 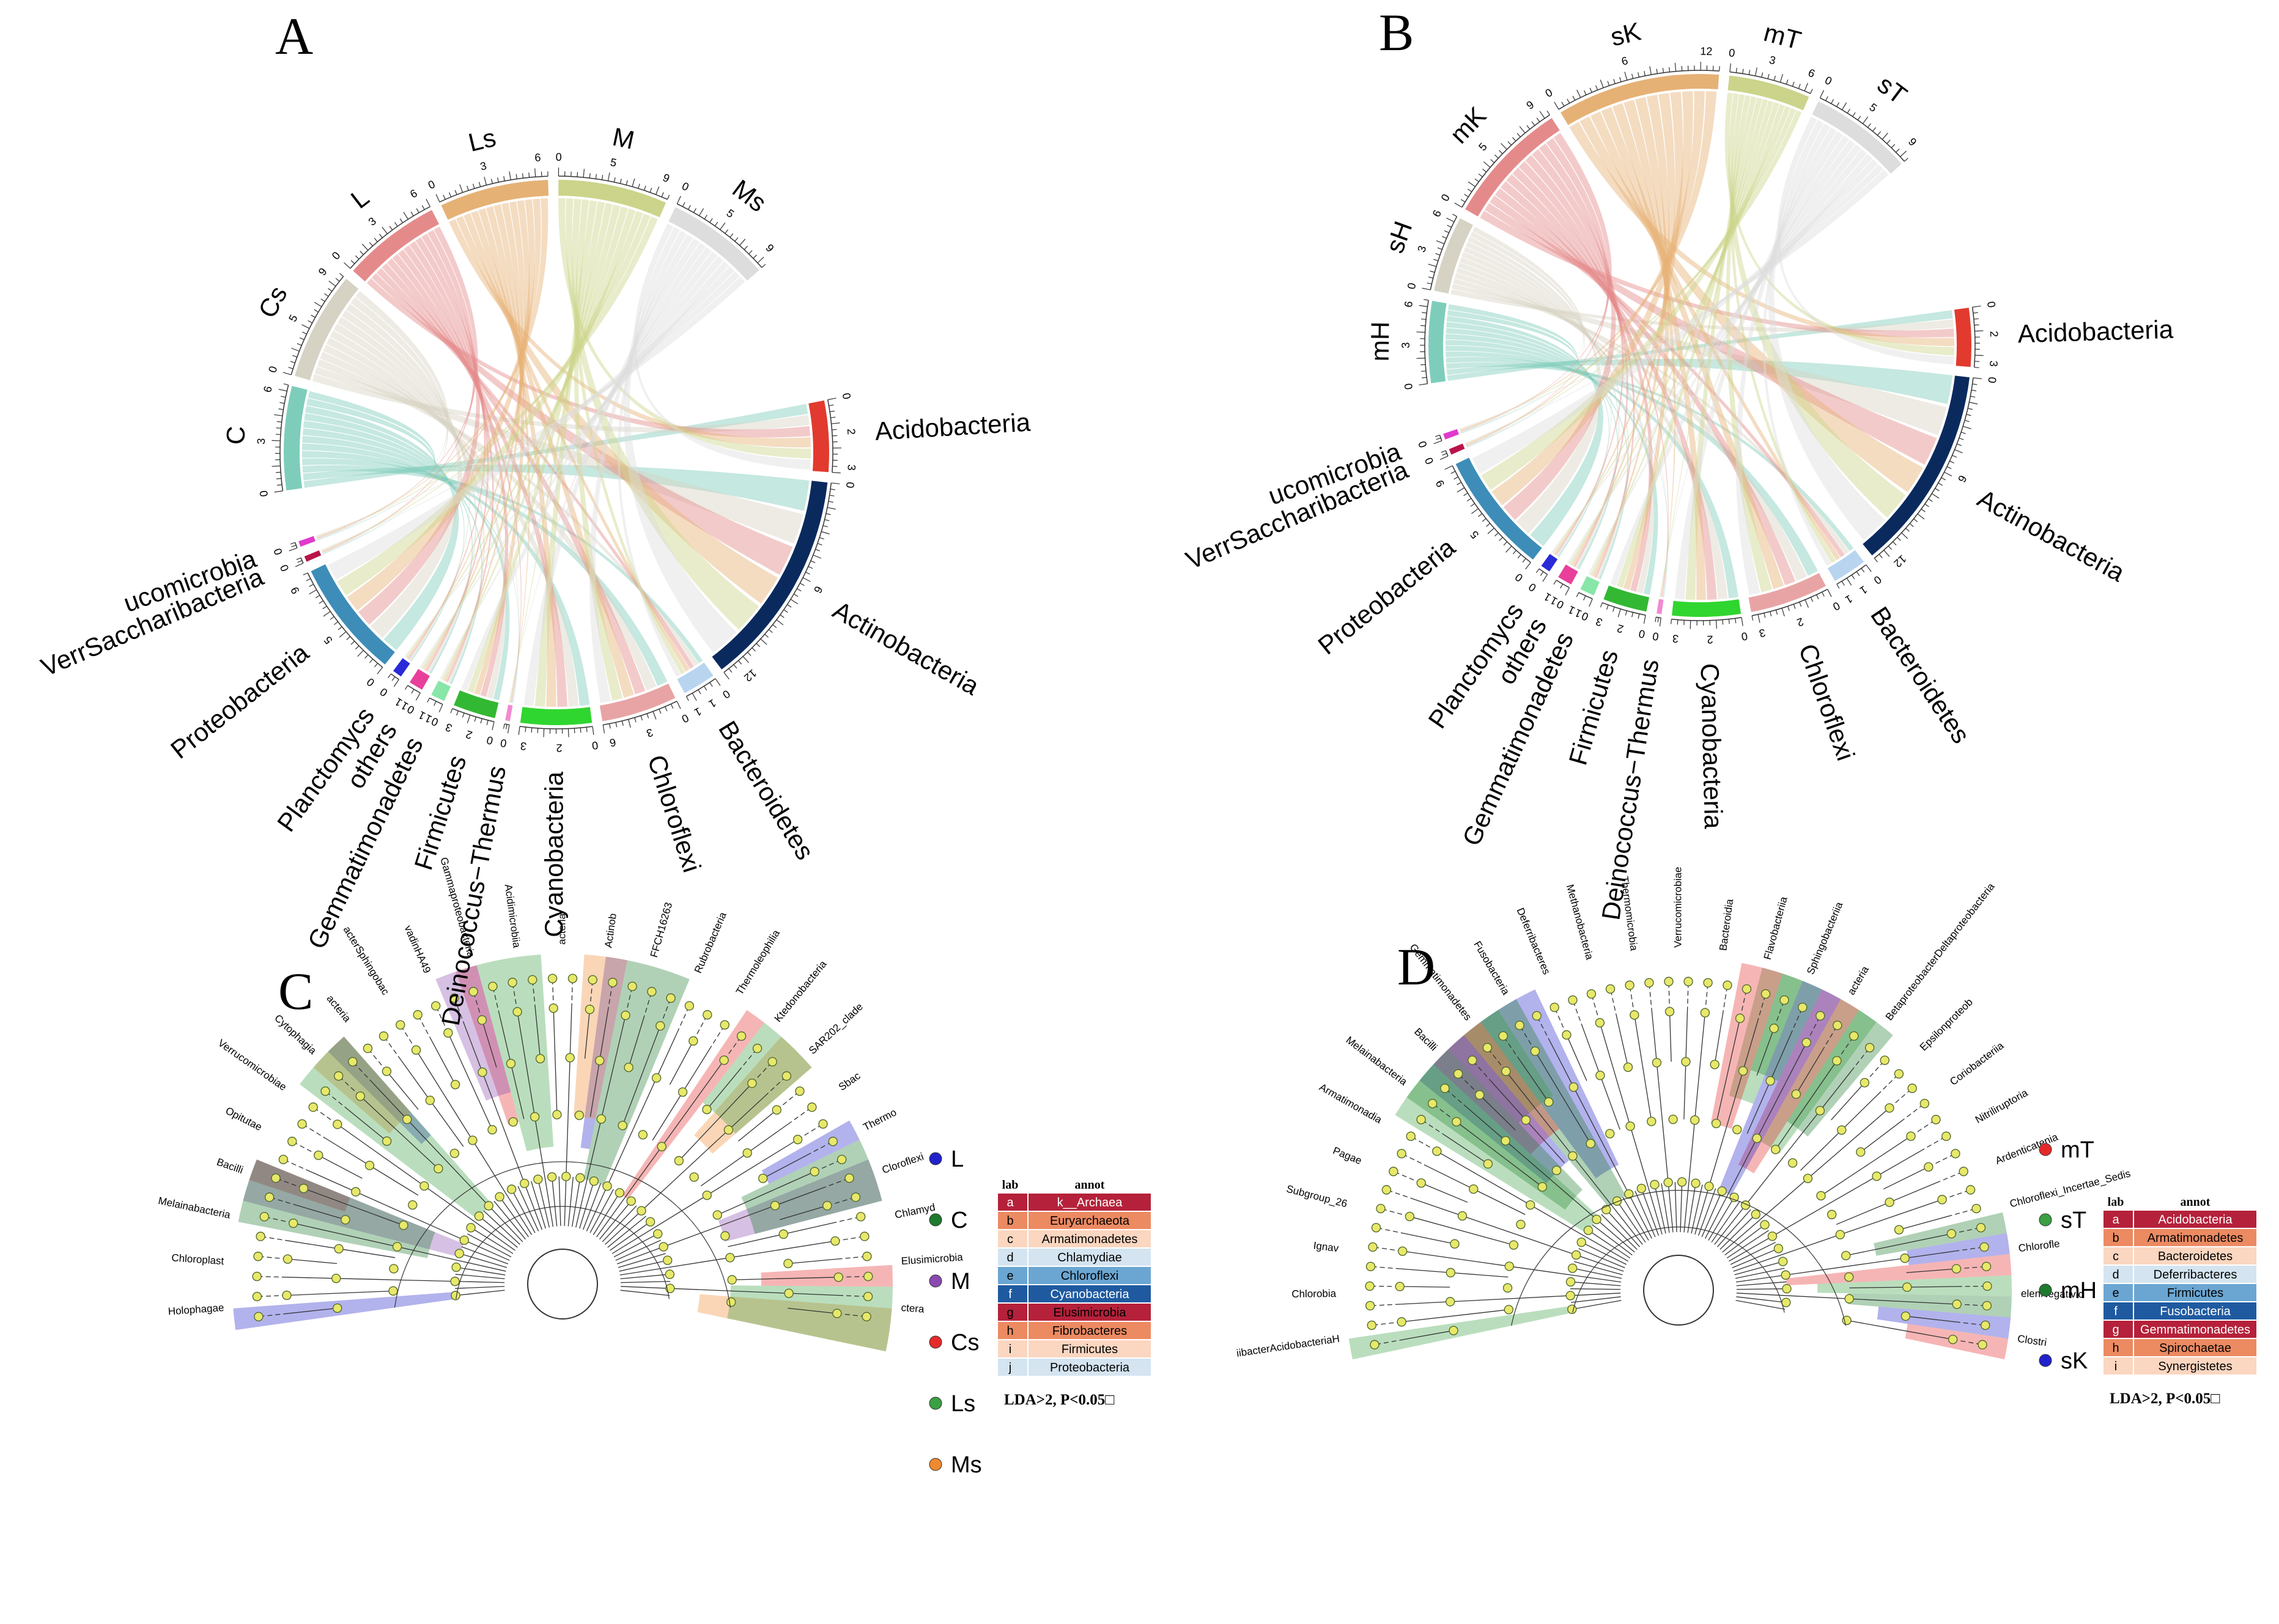 I want to click on sector-b-gemmatimonadetes, so click(x=1590, y=586).